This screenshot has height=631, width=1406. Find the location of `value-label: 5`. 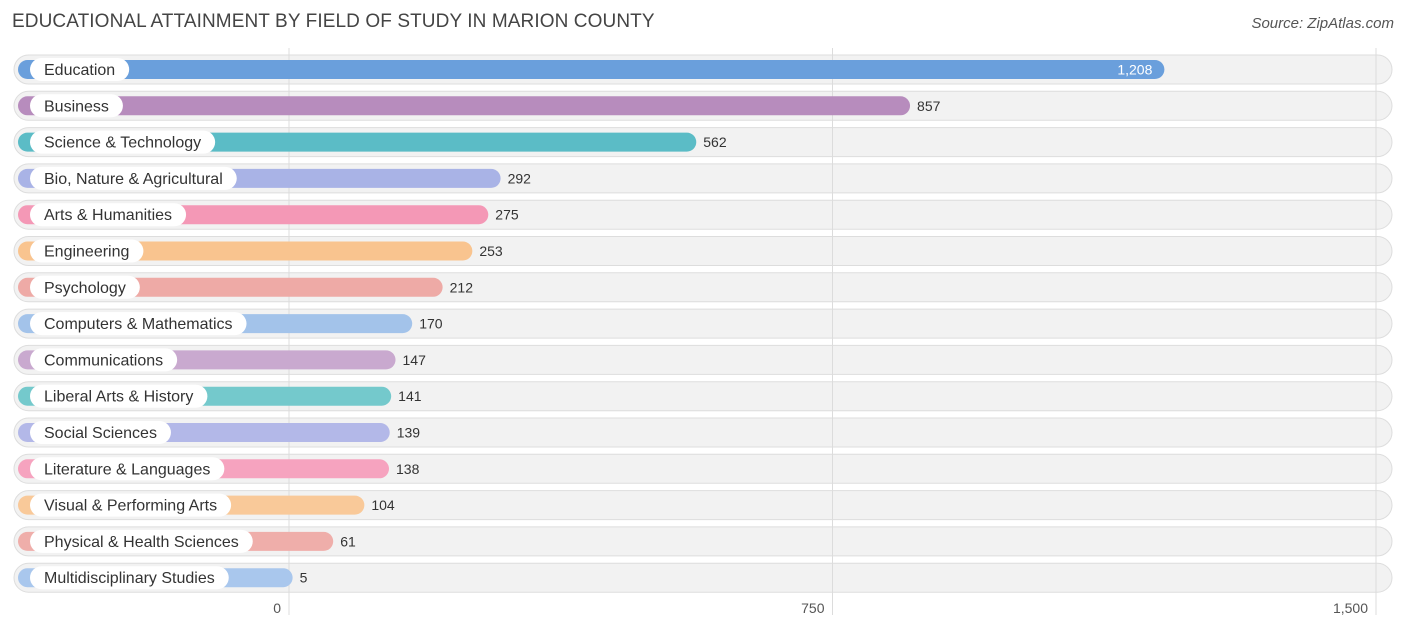

value-label: 5 is located at coordinates (304, 578).